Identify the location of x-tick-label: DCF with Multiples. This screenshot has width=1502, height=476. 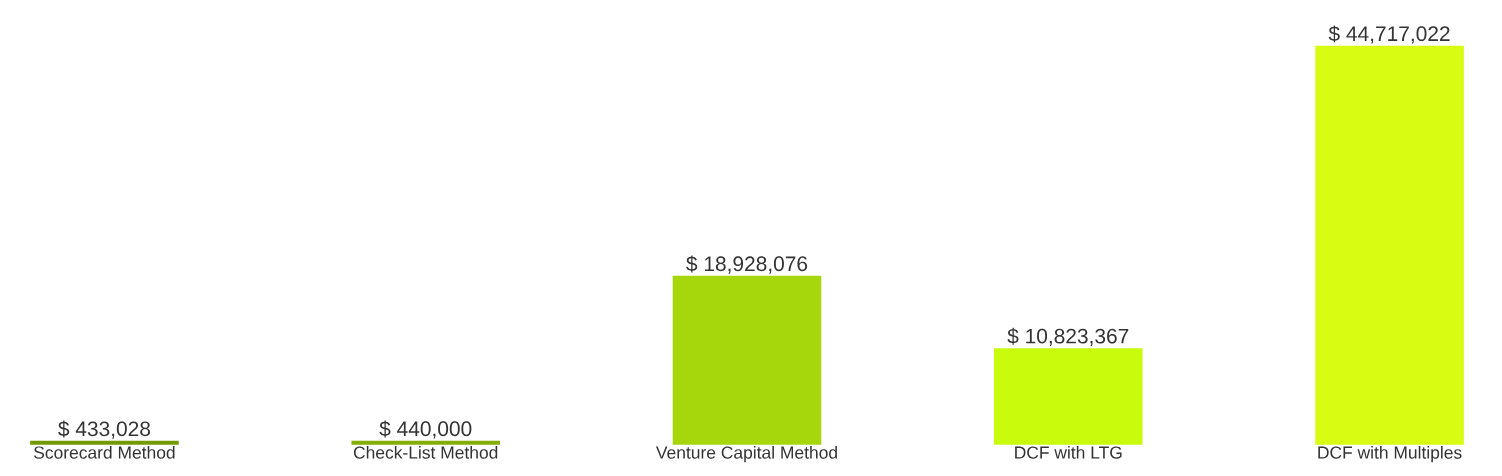
(1390, 454).